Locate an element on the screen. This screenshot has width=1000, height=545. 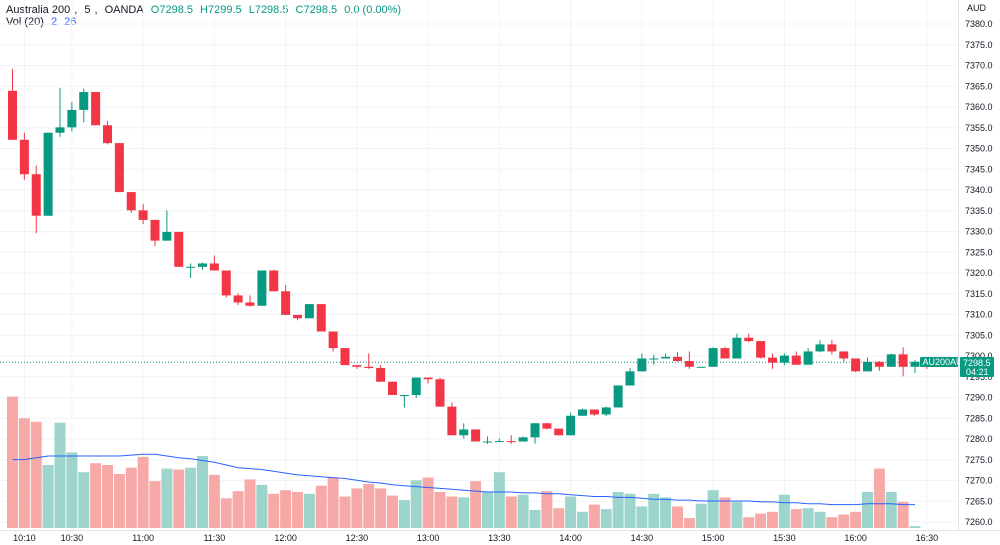
data-source: OANDA is located at coordinates (124, 10).